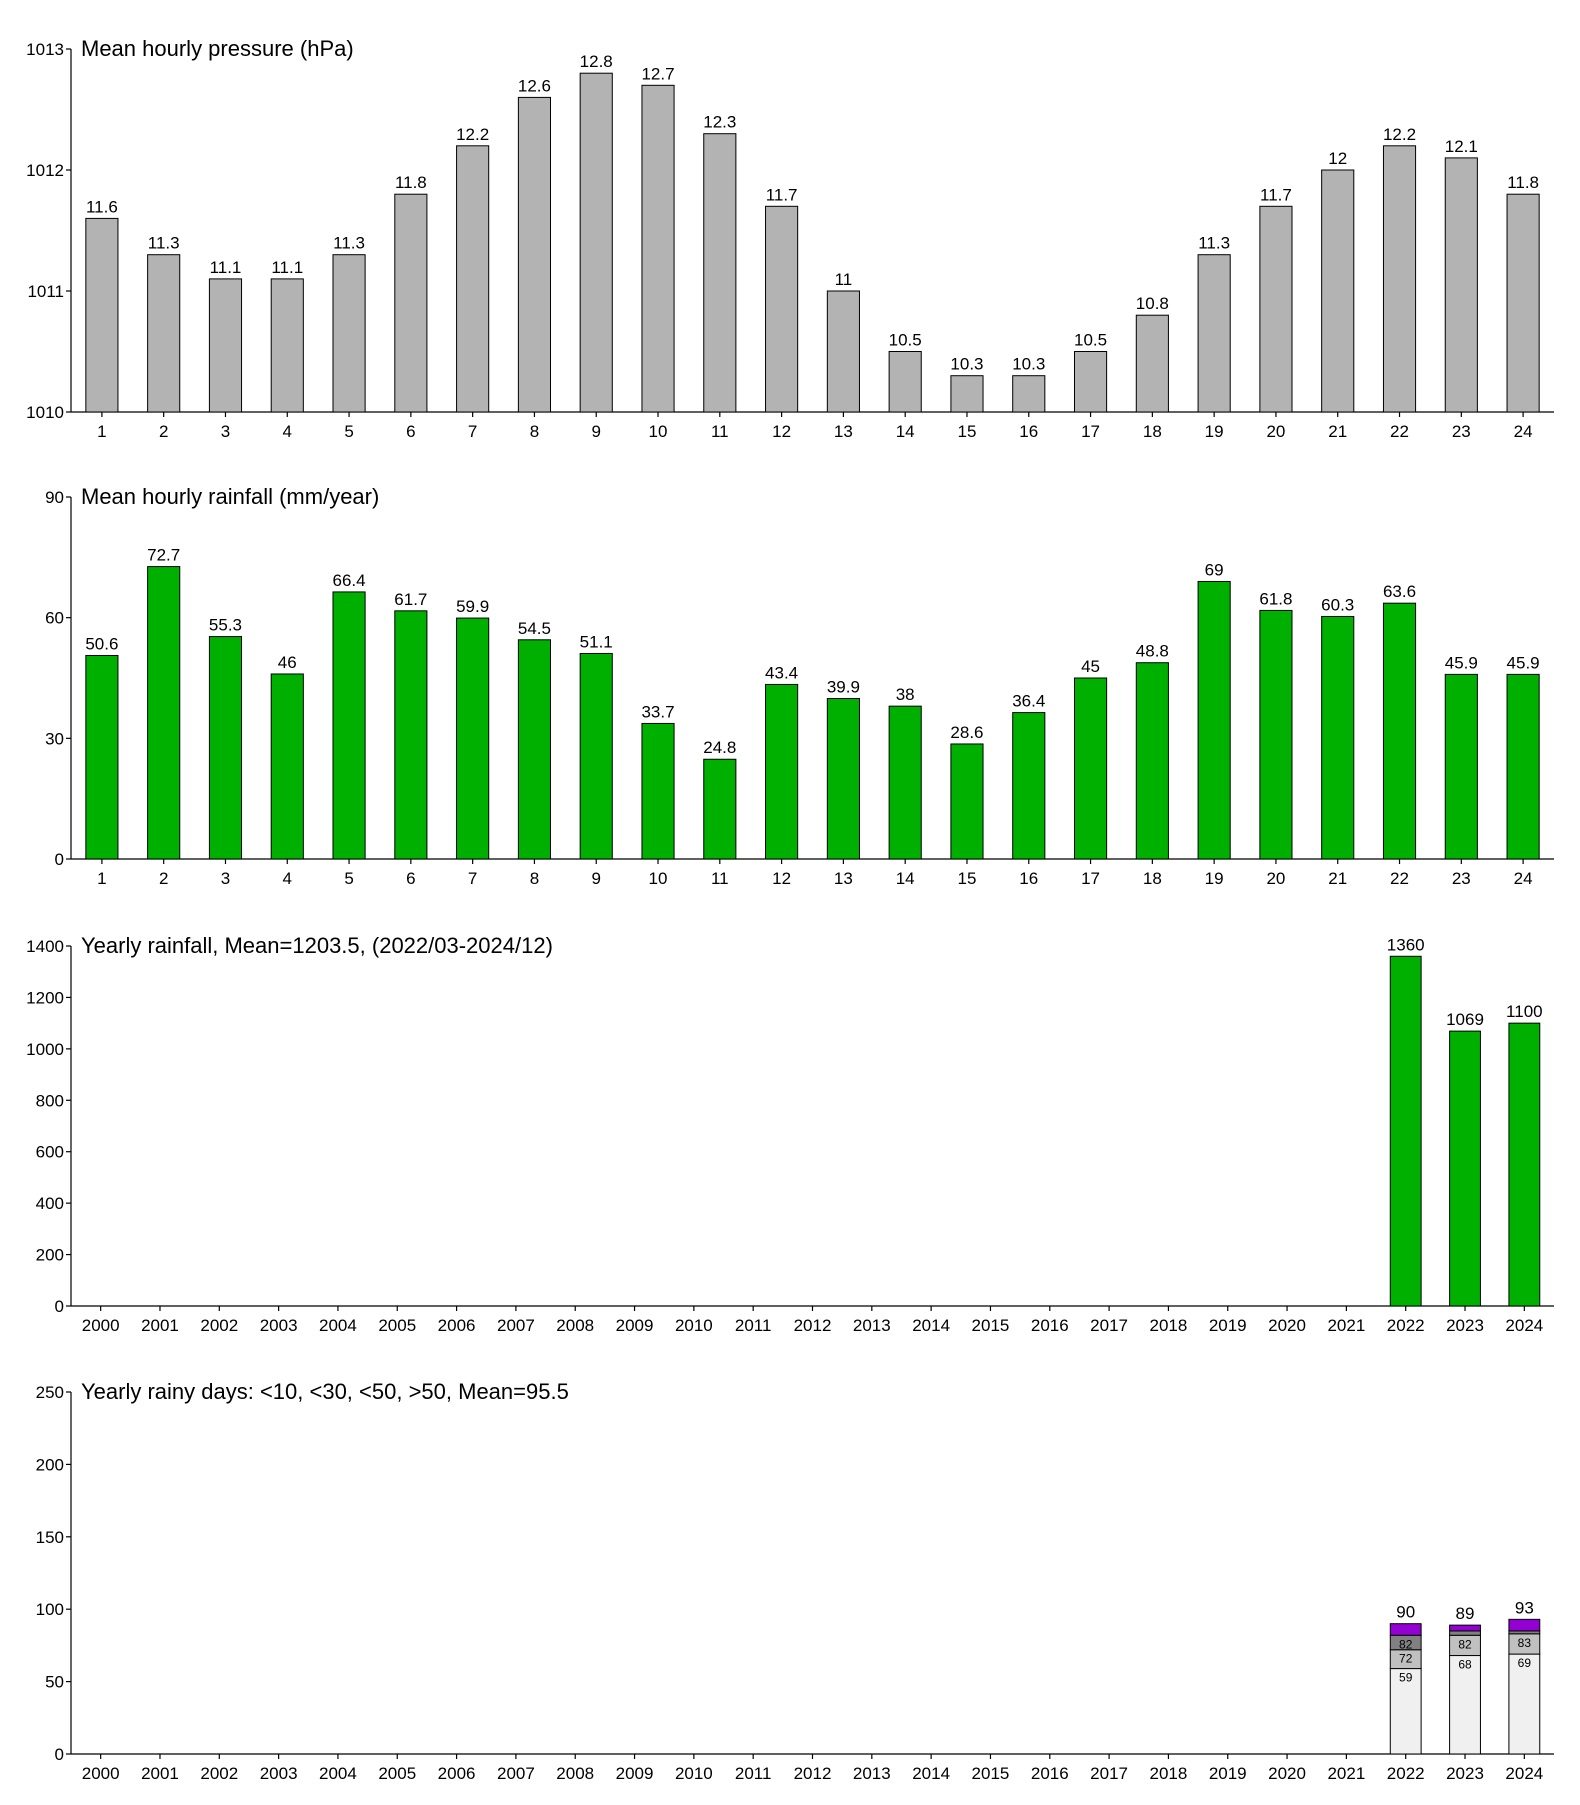 This screenshot has width=1580, height=1805. I want to click on value-label: 45, so click(1090, 666).